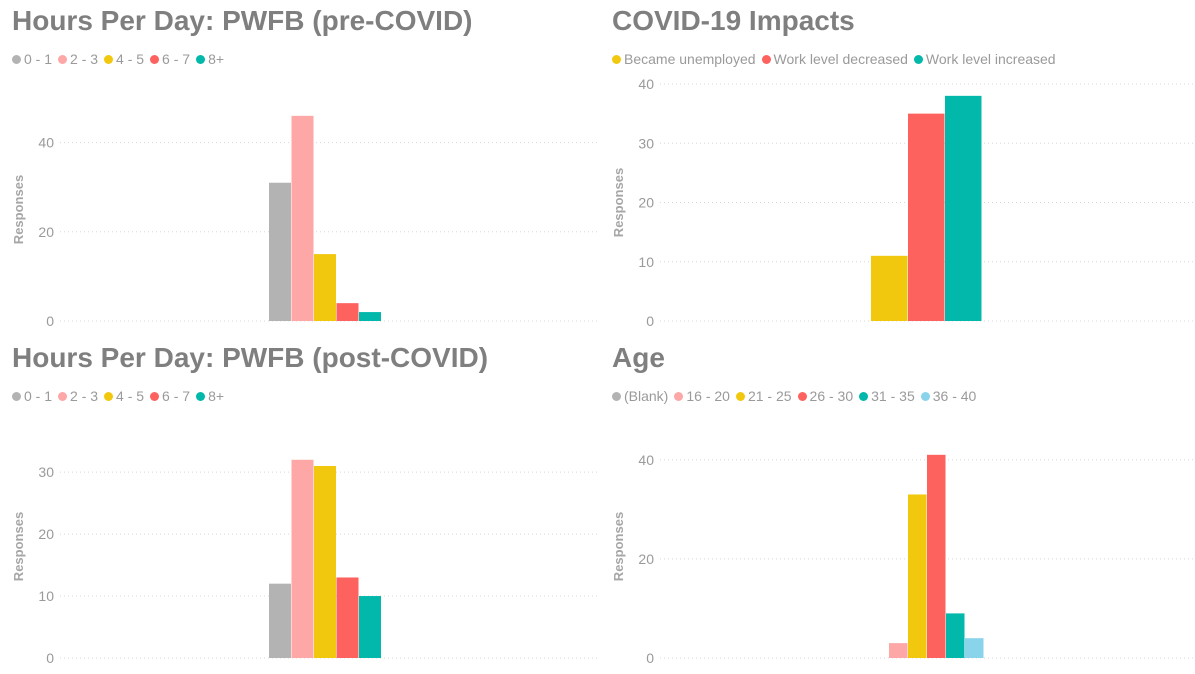  I want to click on bar-work-level-increased, so click(963, 208).